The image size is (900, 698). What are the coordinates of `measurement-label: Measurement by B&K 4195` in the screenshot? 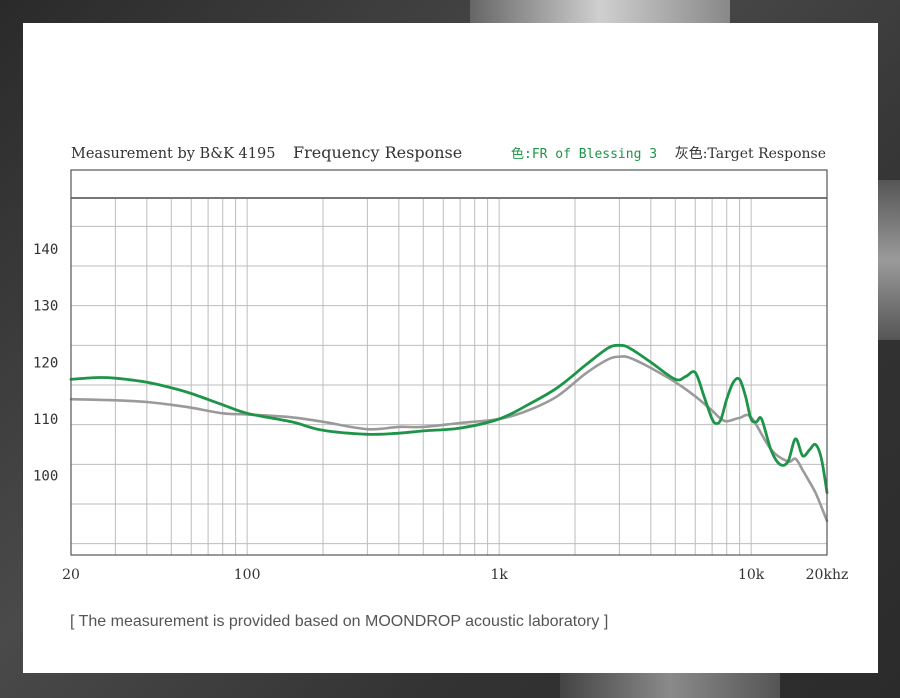 It's located at (173, 154).